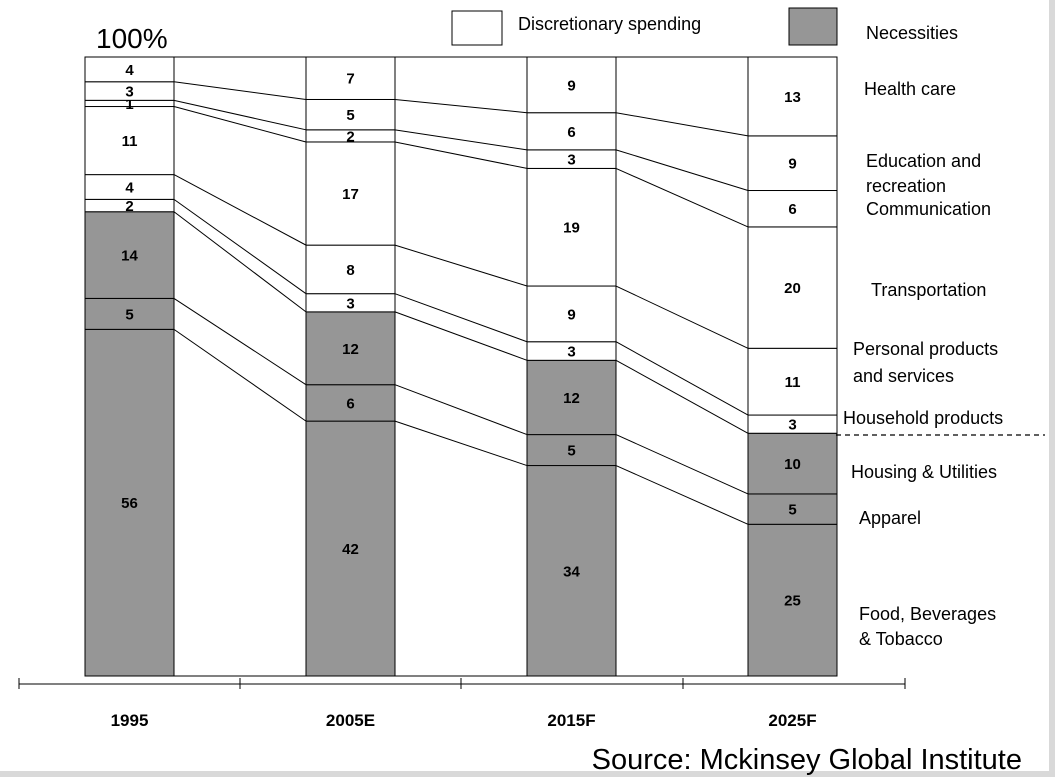 Image resolution: width=1055 pixels, height=777 pixels. I want to click on bar-value-label: 14, so click(129, 256).